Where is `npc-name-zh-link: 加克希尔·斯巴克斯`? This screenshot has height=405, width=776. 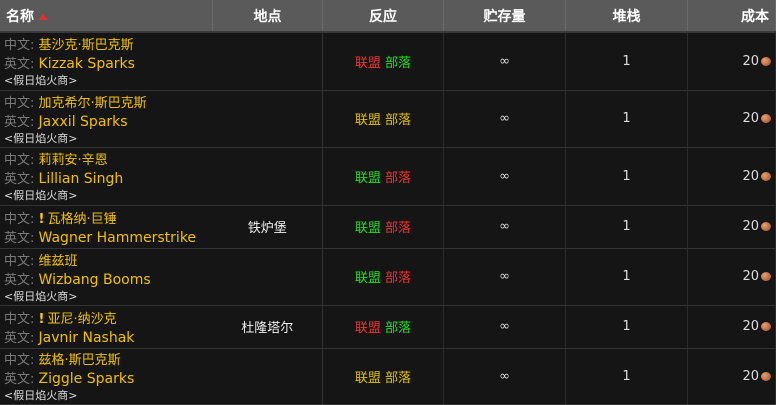
npc-name-zh-link: 加克希尔·斯巴克斯 is located at coordinates (92, 103).